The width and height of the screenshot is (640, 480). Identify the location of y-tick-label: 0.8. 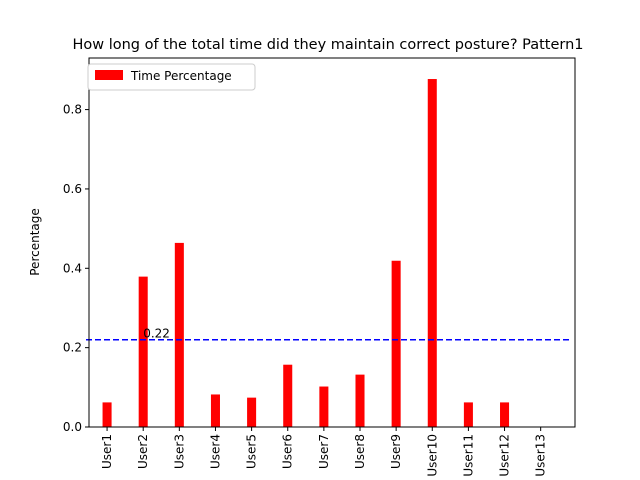
(72, 110).